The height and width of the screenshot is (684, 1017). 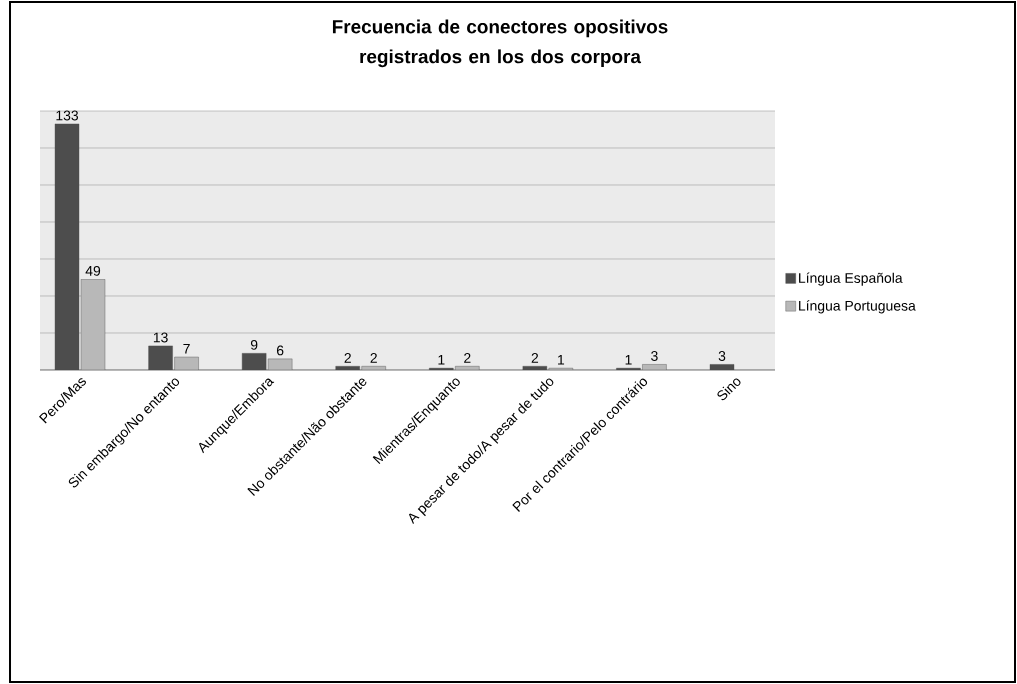 What do you see at coordinates (857, 307) in the screenshot?
I see `legend-label: Língua Portuguesa` at bounding box center [857, 307].